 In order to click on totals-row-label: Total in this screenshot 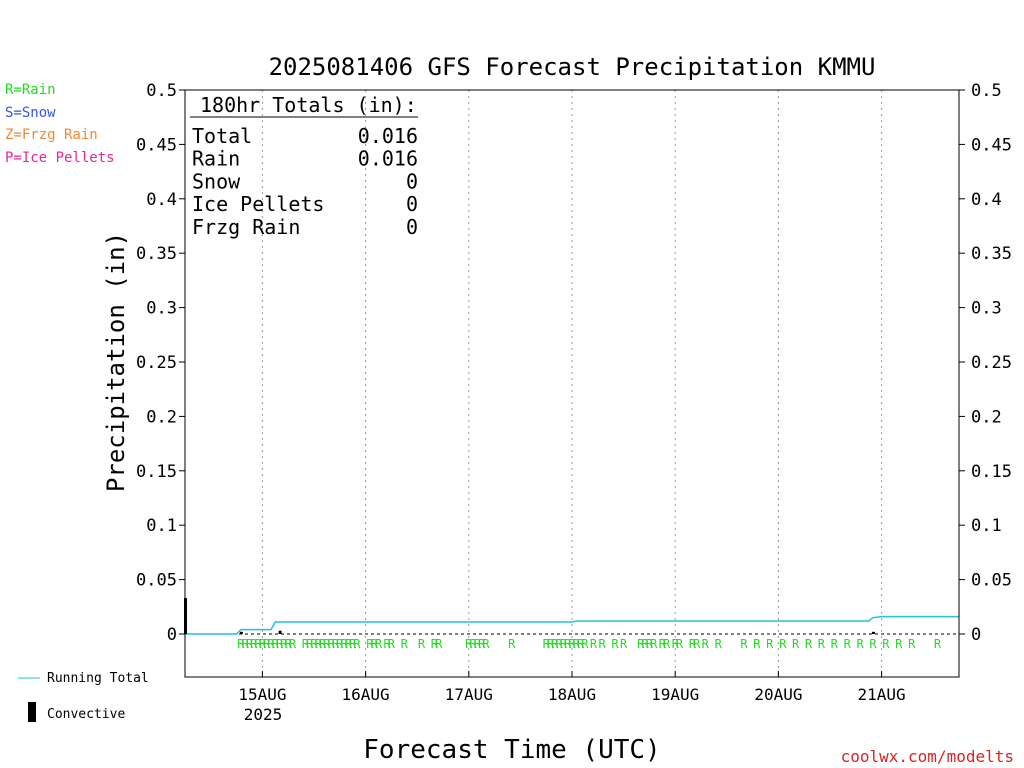, I will do `click(222, 136)`.